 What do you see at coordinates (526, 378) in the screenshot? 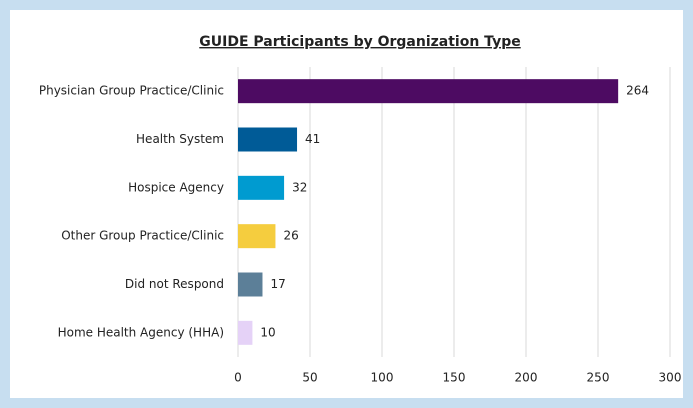
I see `x-tick-label: 200` at bounding box center [526, 378].